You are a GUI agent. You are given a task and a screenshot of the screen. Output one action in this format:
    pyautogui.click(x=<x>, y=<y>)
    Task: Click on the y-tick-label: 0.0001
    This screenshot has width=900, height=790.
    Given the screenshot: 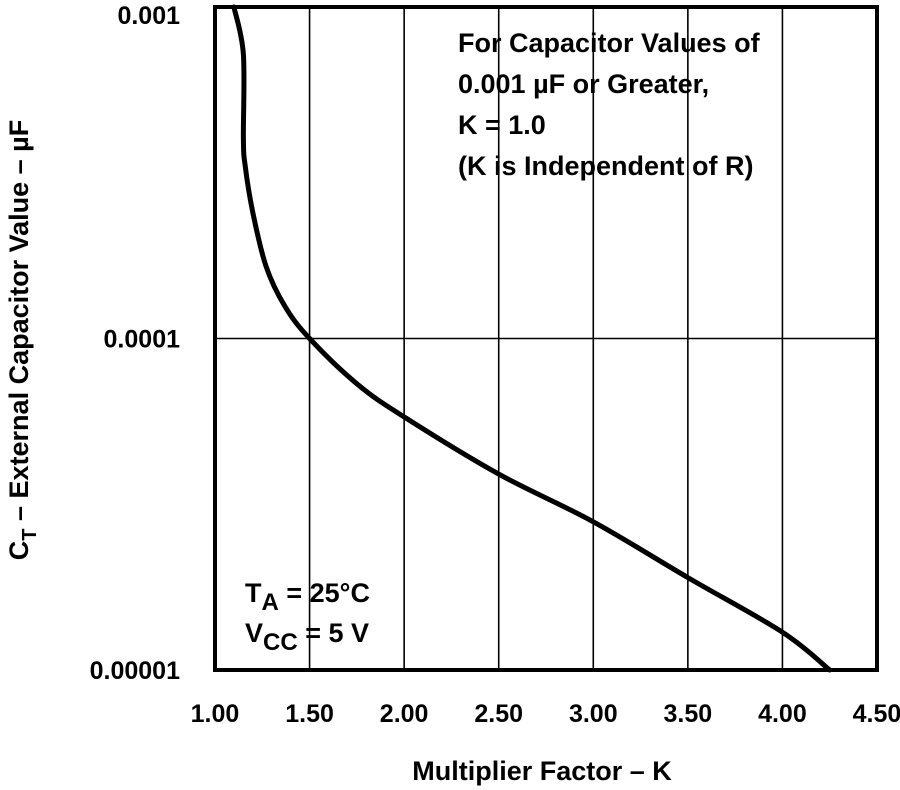 What is the action you would take?
    pyautogui.click(x=142, y=340)
    